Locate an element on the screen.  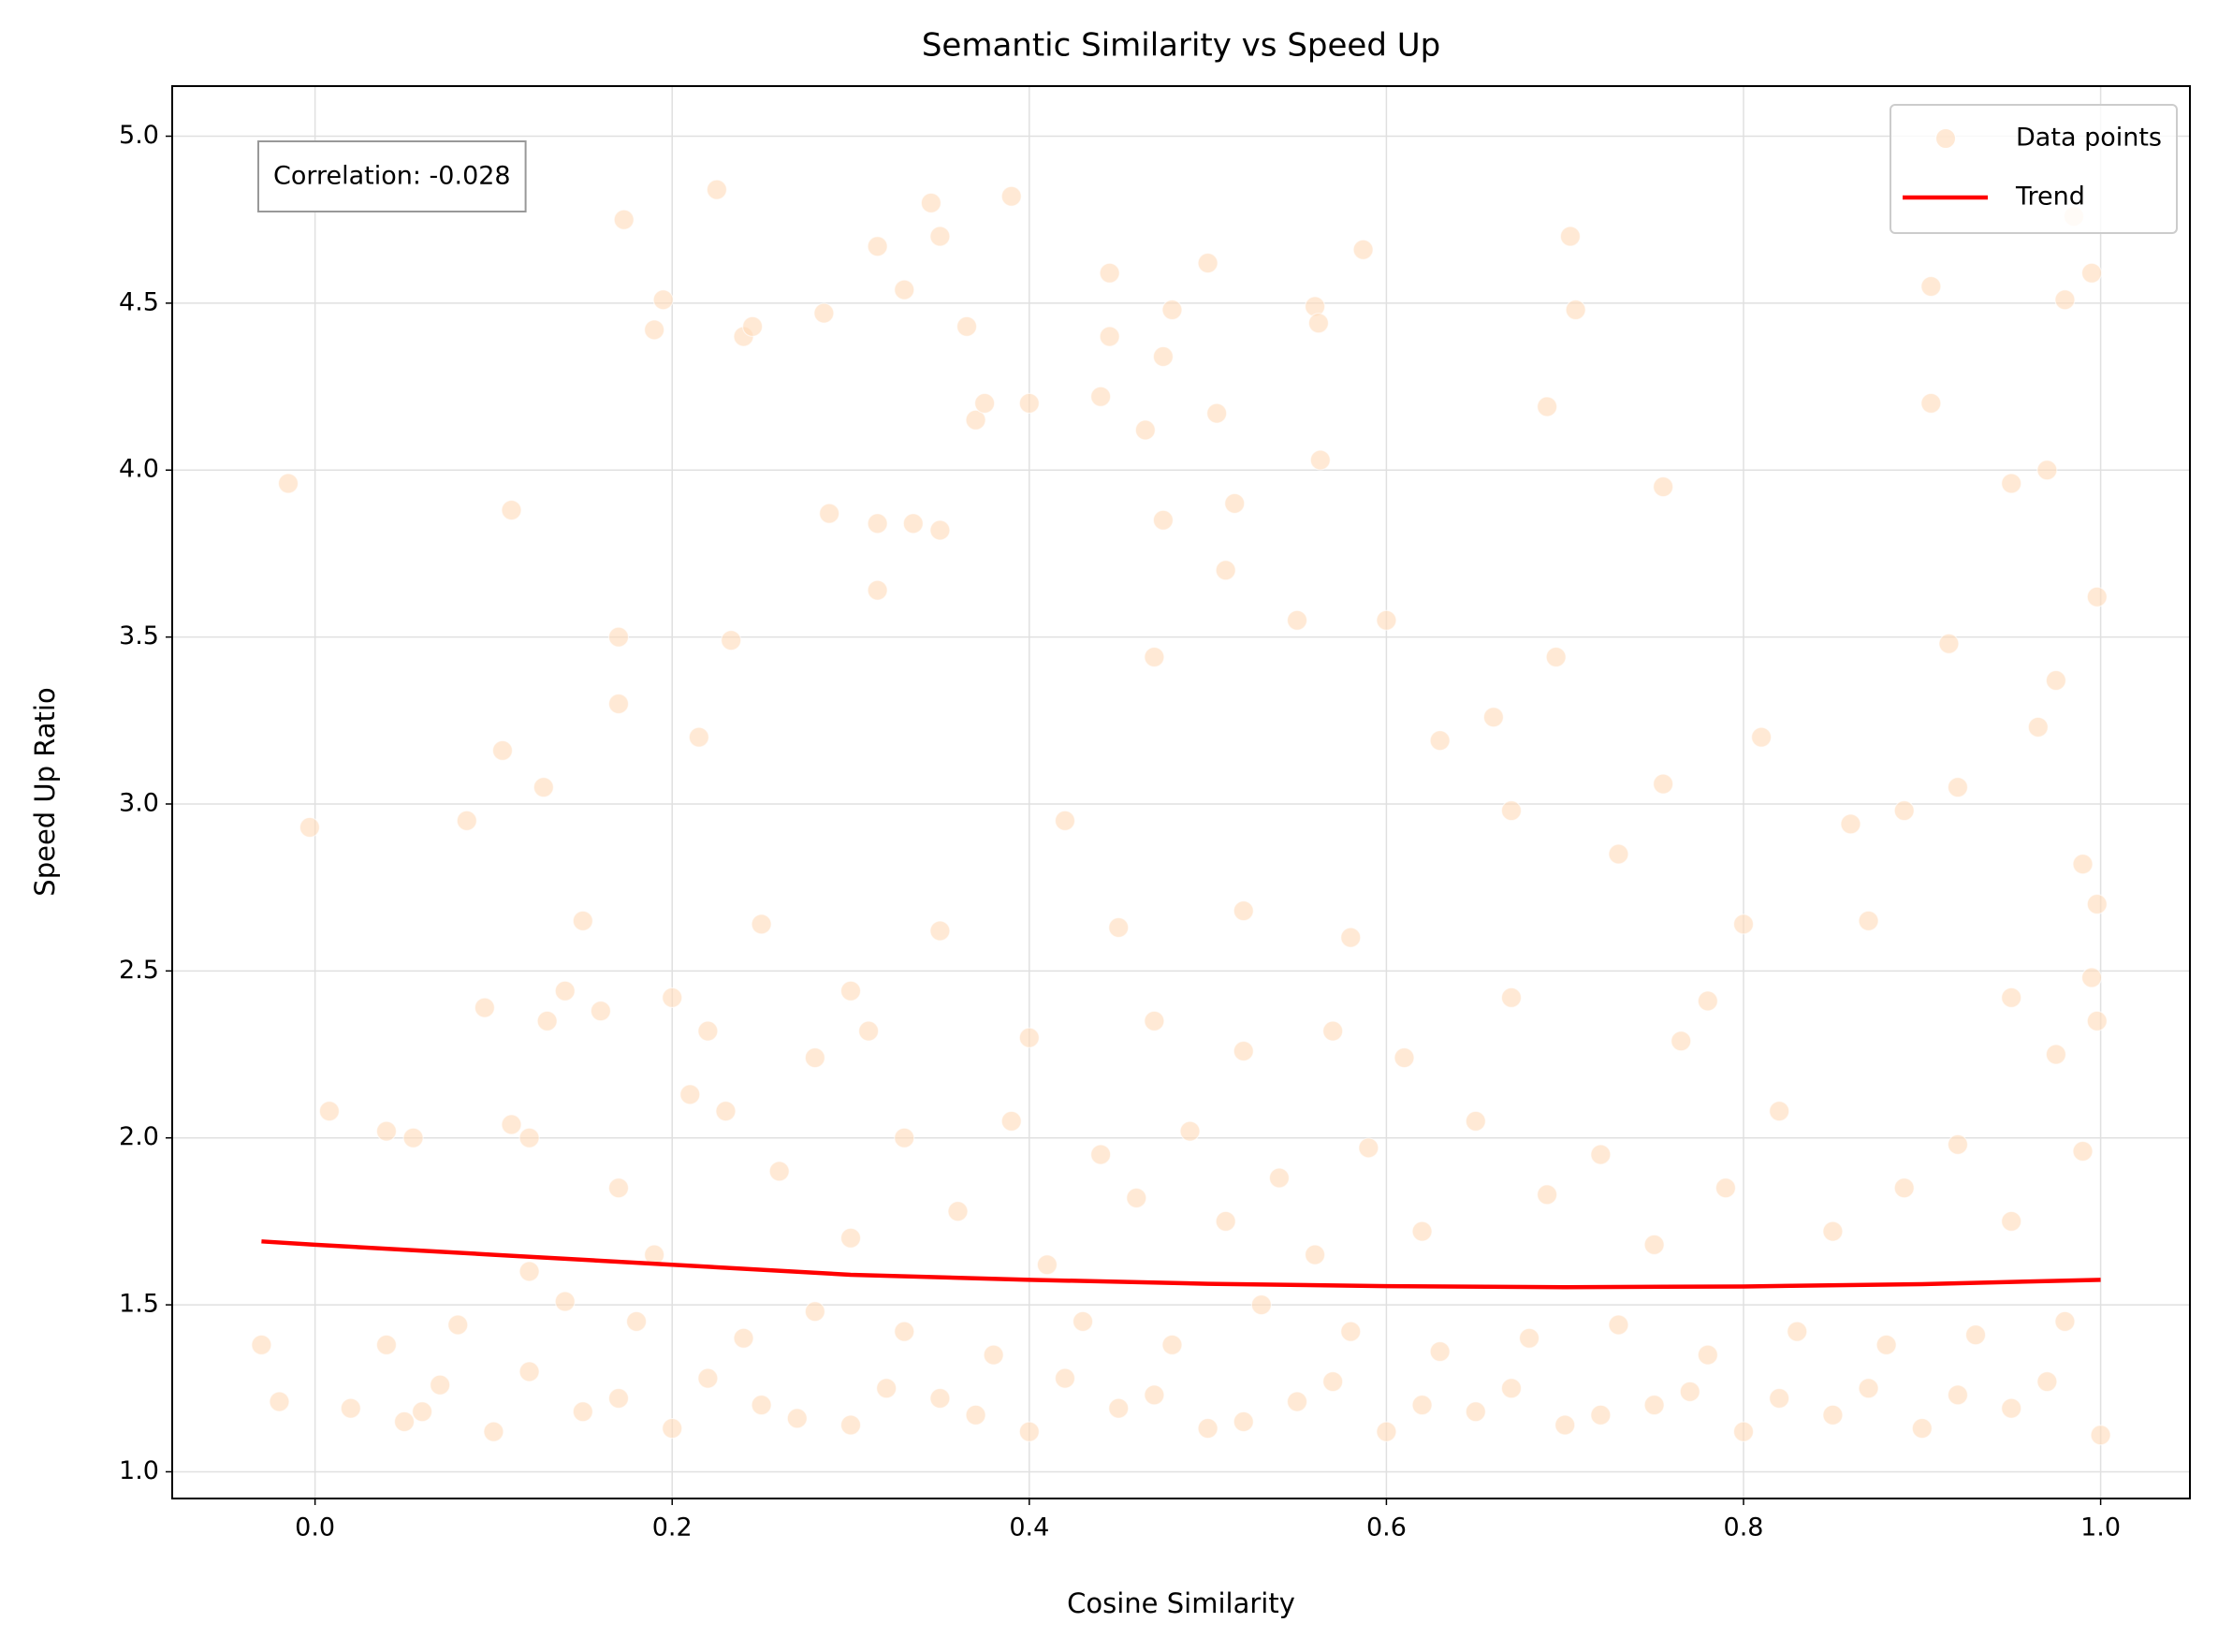
x-axis-label: Cosine Similarity is located at coordinates (1181, 1603).